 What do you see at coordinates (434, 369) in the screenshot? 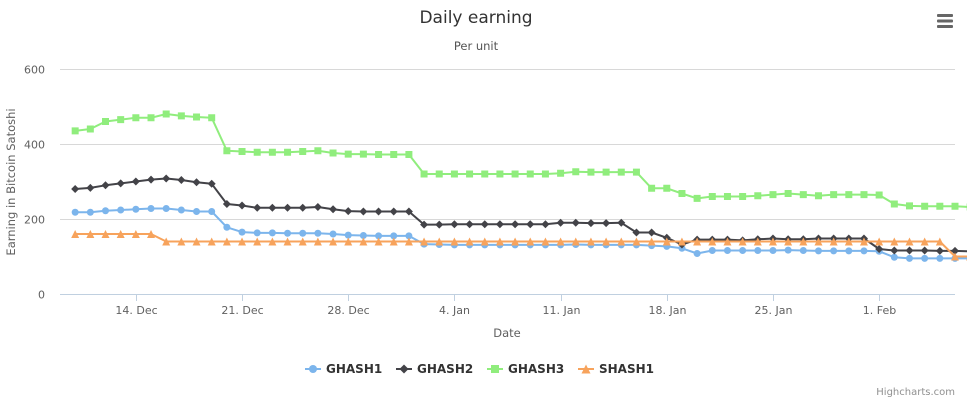
I see `legend-item-ghash2: GHASH2` at bounding box center [434, 369].